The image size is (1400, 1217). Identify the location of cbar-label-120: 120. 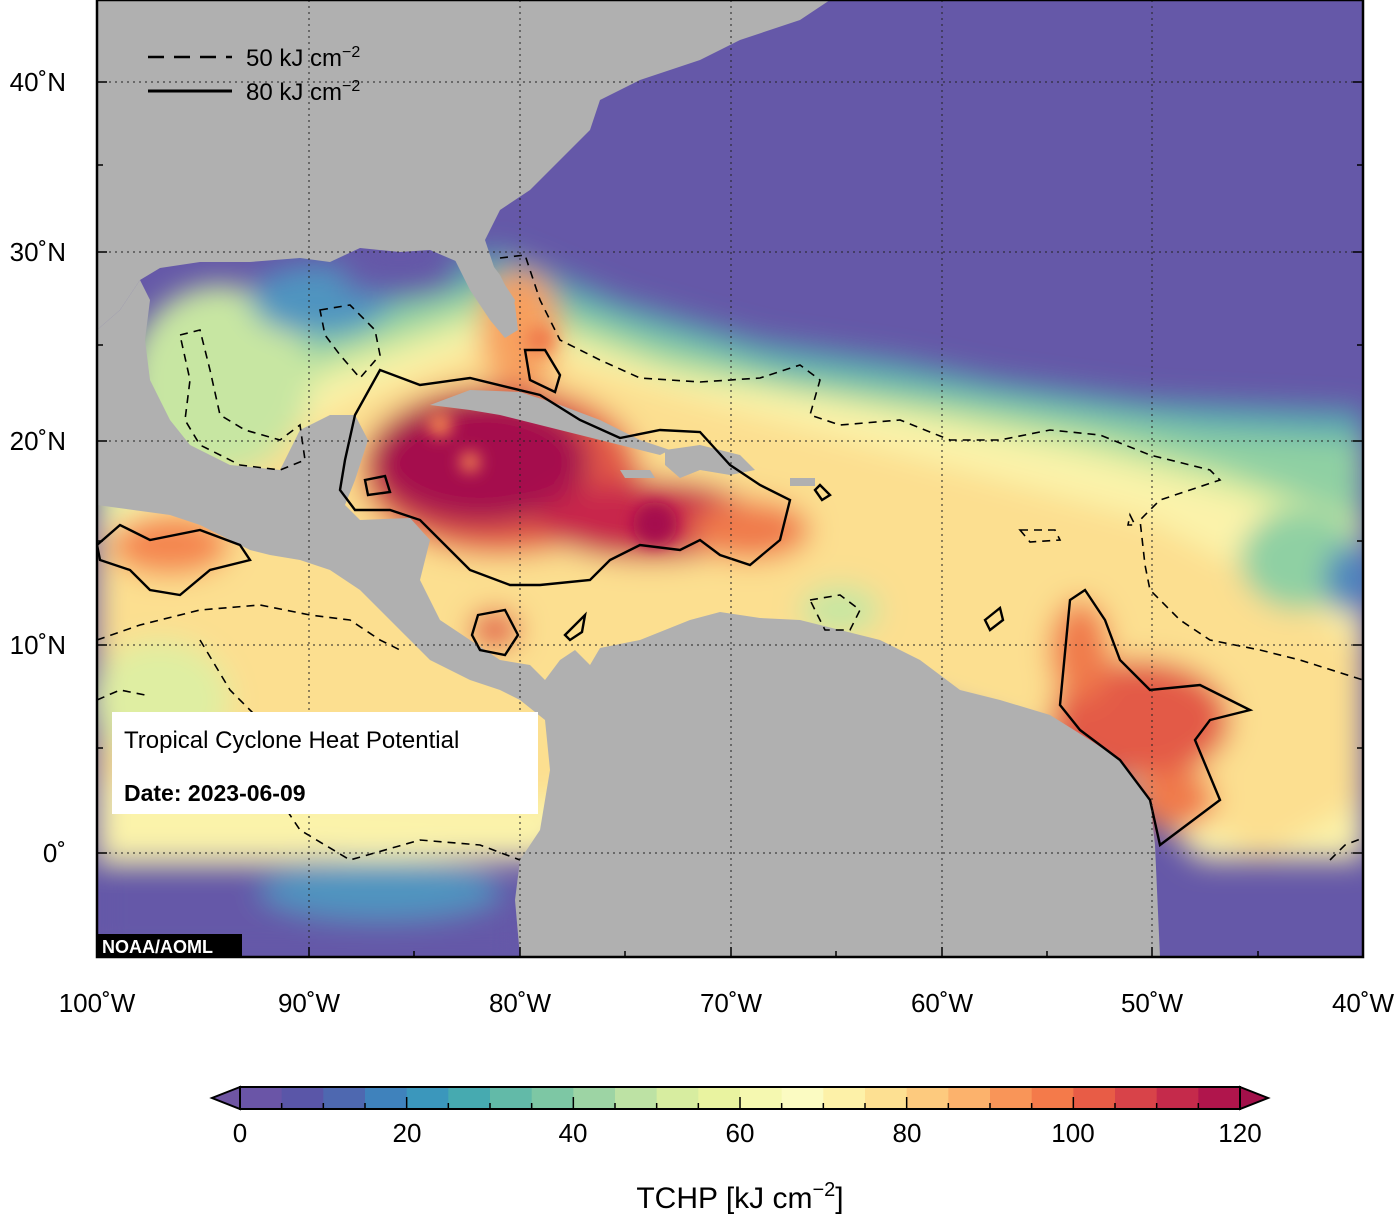
(1239, 1133).